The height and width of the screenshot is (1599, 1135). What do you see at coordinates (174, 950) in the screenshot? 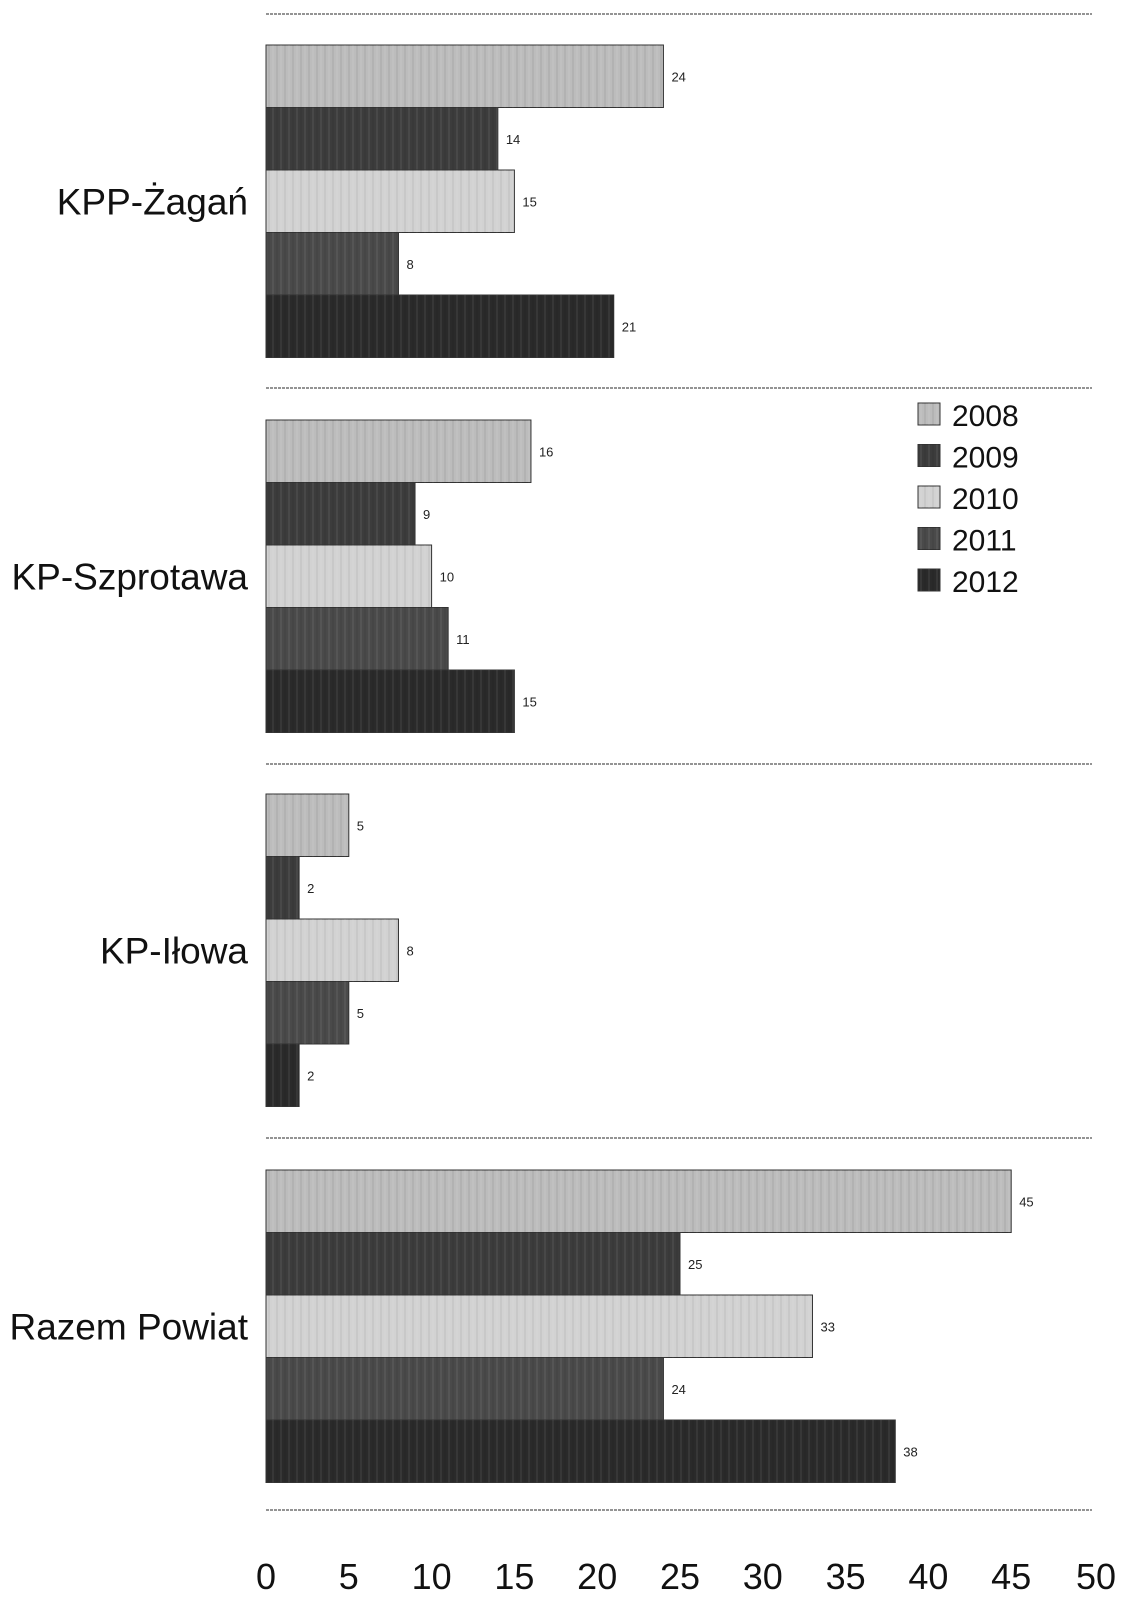
I see `category-label-kp-ilowa: KP-Iłowa` at bounding box center [174, 950].